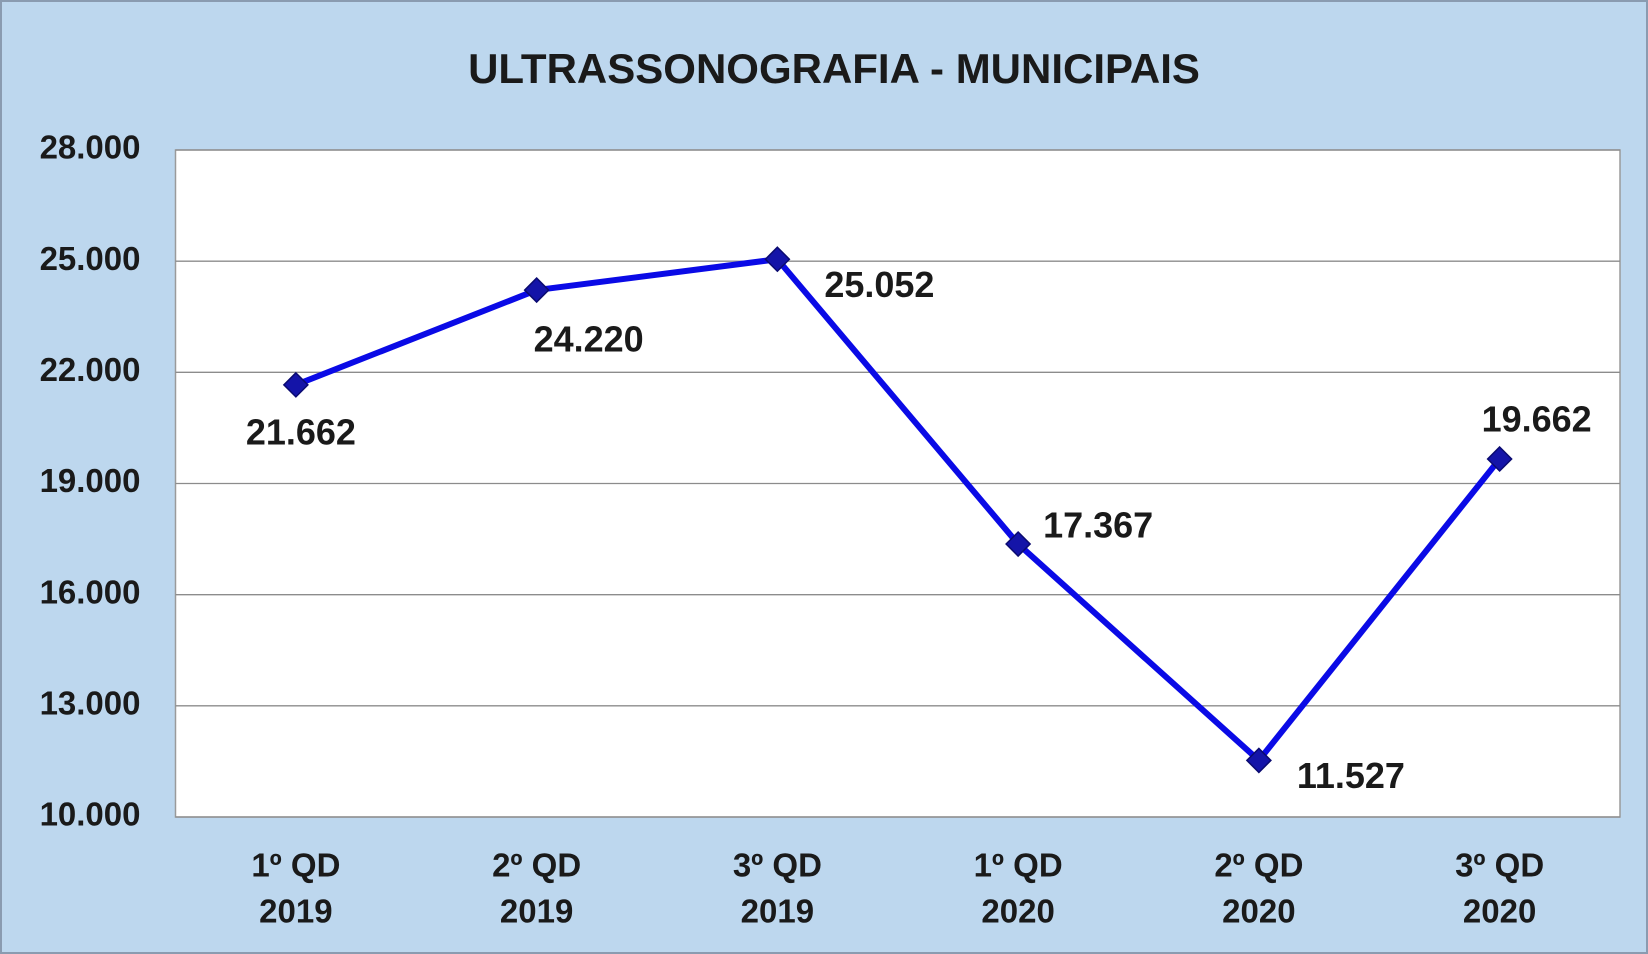  What do you see at coordinates (834, 68) in the screenshot?
I see `chart-title: ULTRASSONOGRAFIA - MUNICIPAIS` at bounding box center [834, 68].